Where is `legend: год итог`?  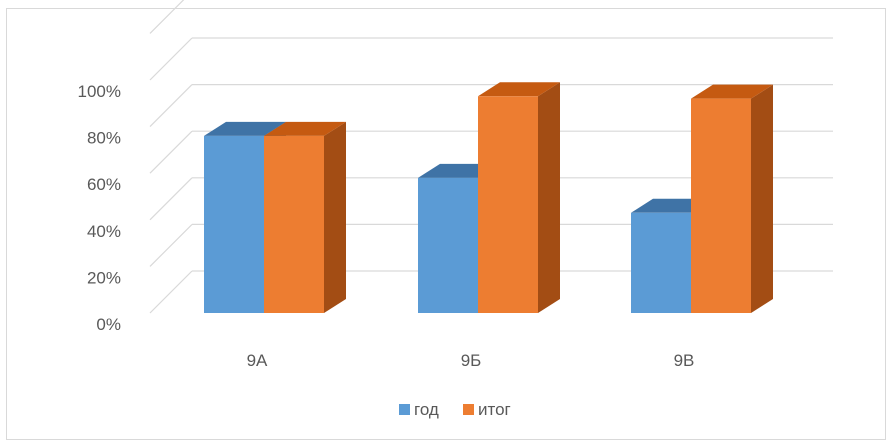 legend: год итог is located at coordinates (455, 409).